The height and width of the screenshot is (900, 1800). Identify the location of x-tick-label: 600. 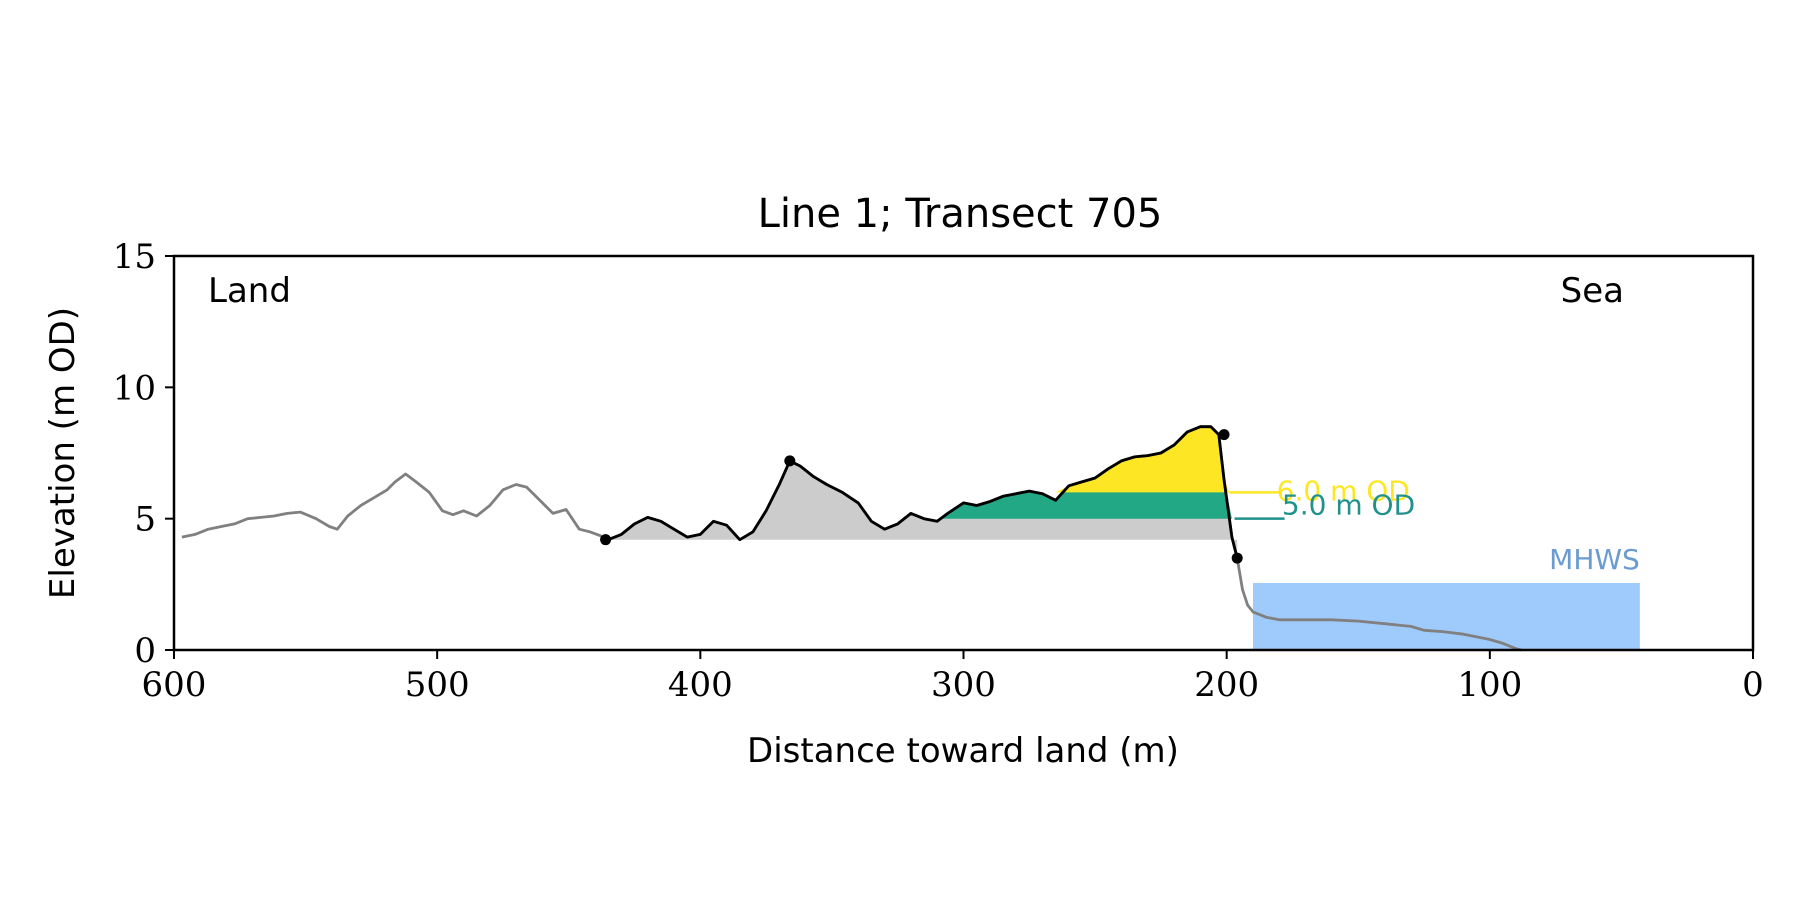
(174, 685).